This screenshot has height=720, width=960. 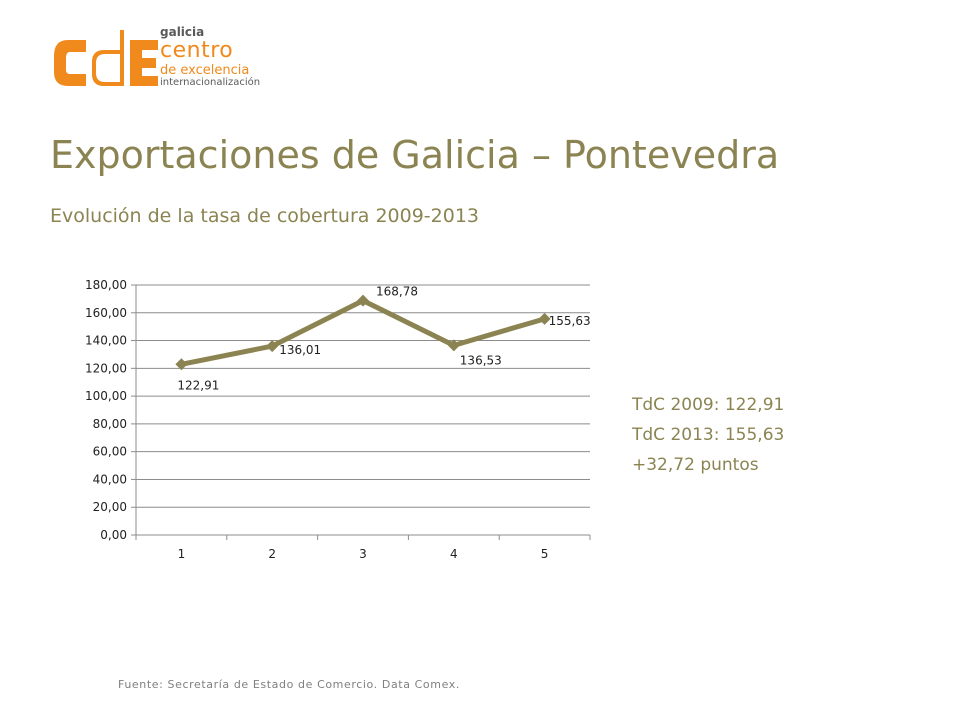 I want to click on y-tick-label: 40,00, so click(x=110, y=479).